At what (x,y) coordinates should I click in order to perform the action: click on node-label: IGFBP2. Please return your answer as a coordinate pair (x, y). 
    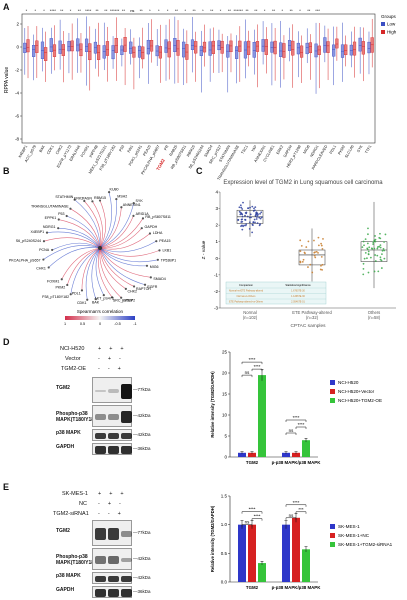
    Looking at the image, I should click on (128, 301).